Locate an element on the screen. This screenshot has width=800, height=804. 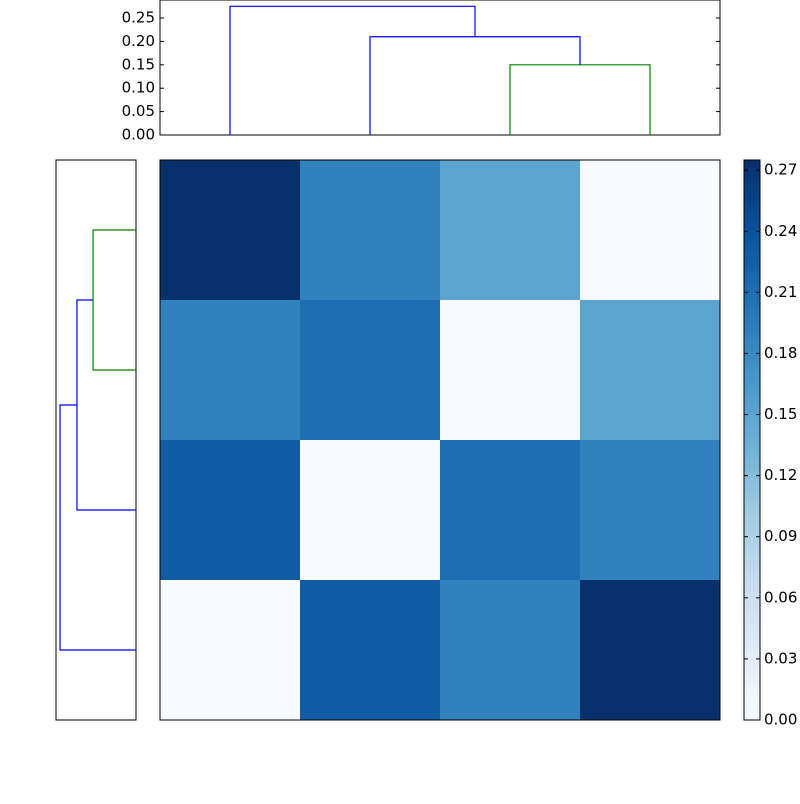
y-tick-label: 0.00 is located at coordinates (138, 135).